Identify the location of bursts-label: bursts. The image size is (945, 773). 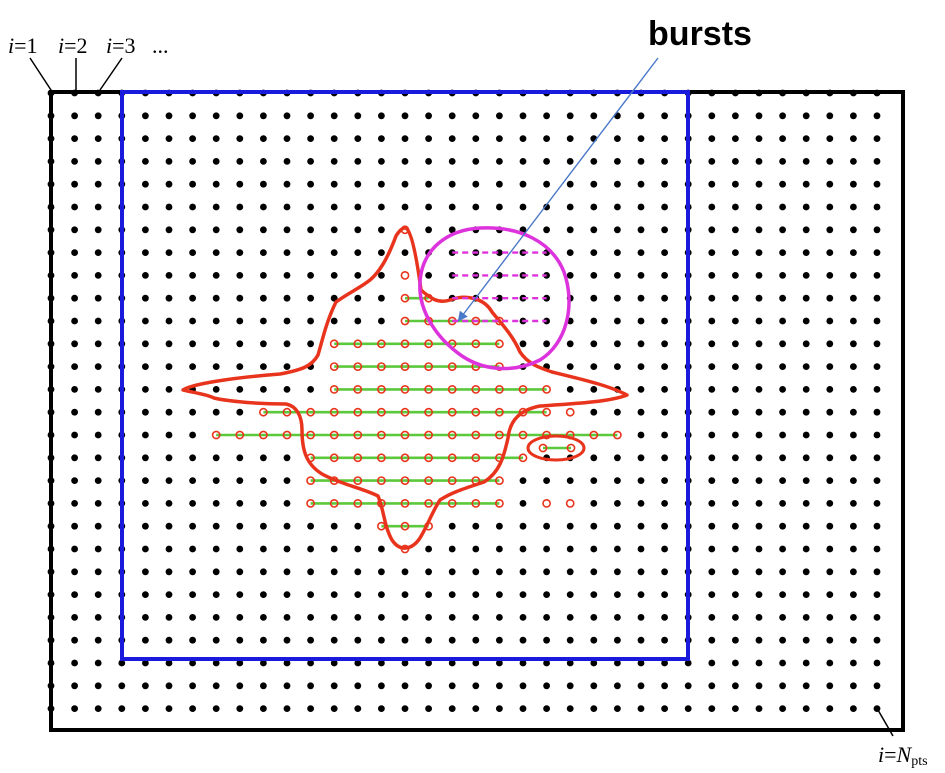
(700, 34).